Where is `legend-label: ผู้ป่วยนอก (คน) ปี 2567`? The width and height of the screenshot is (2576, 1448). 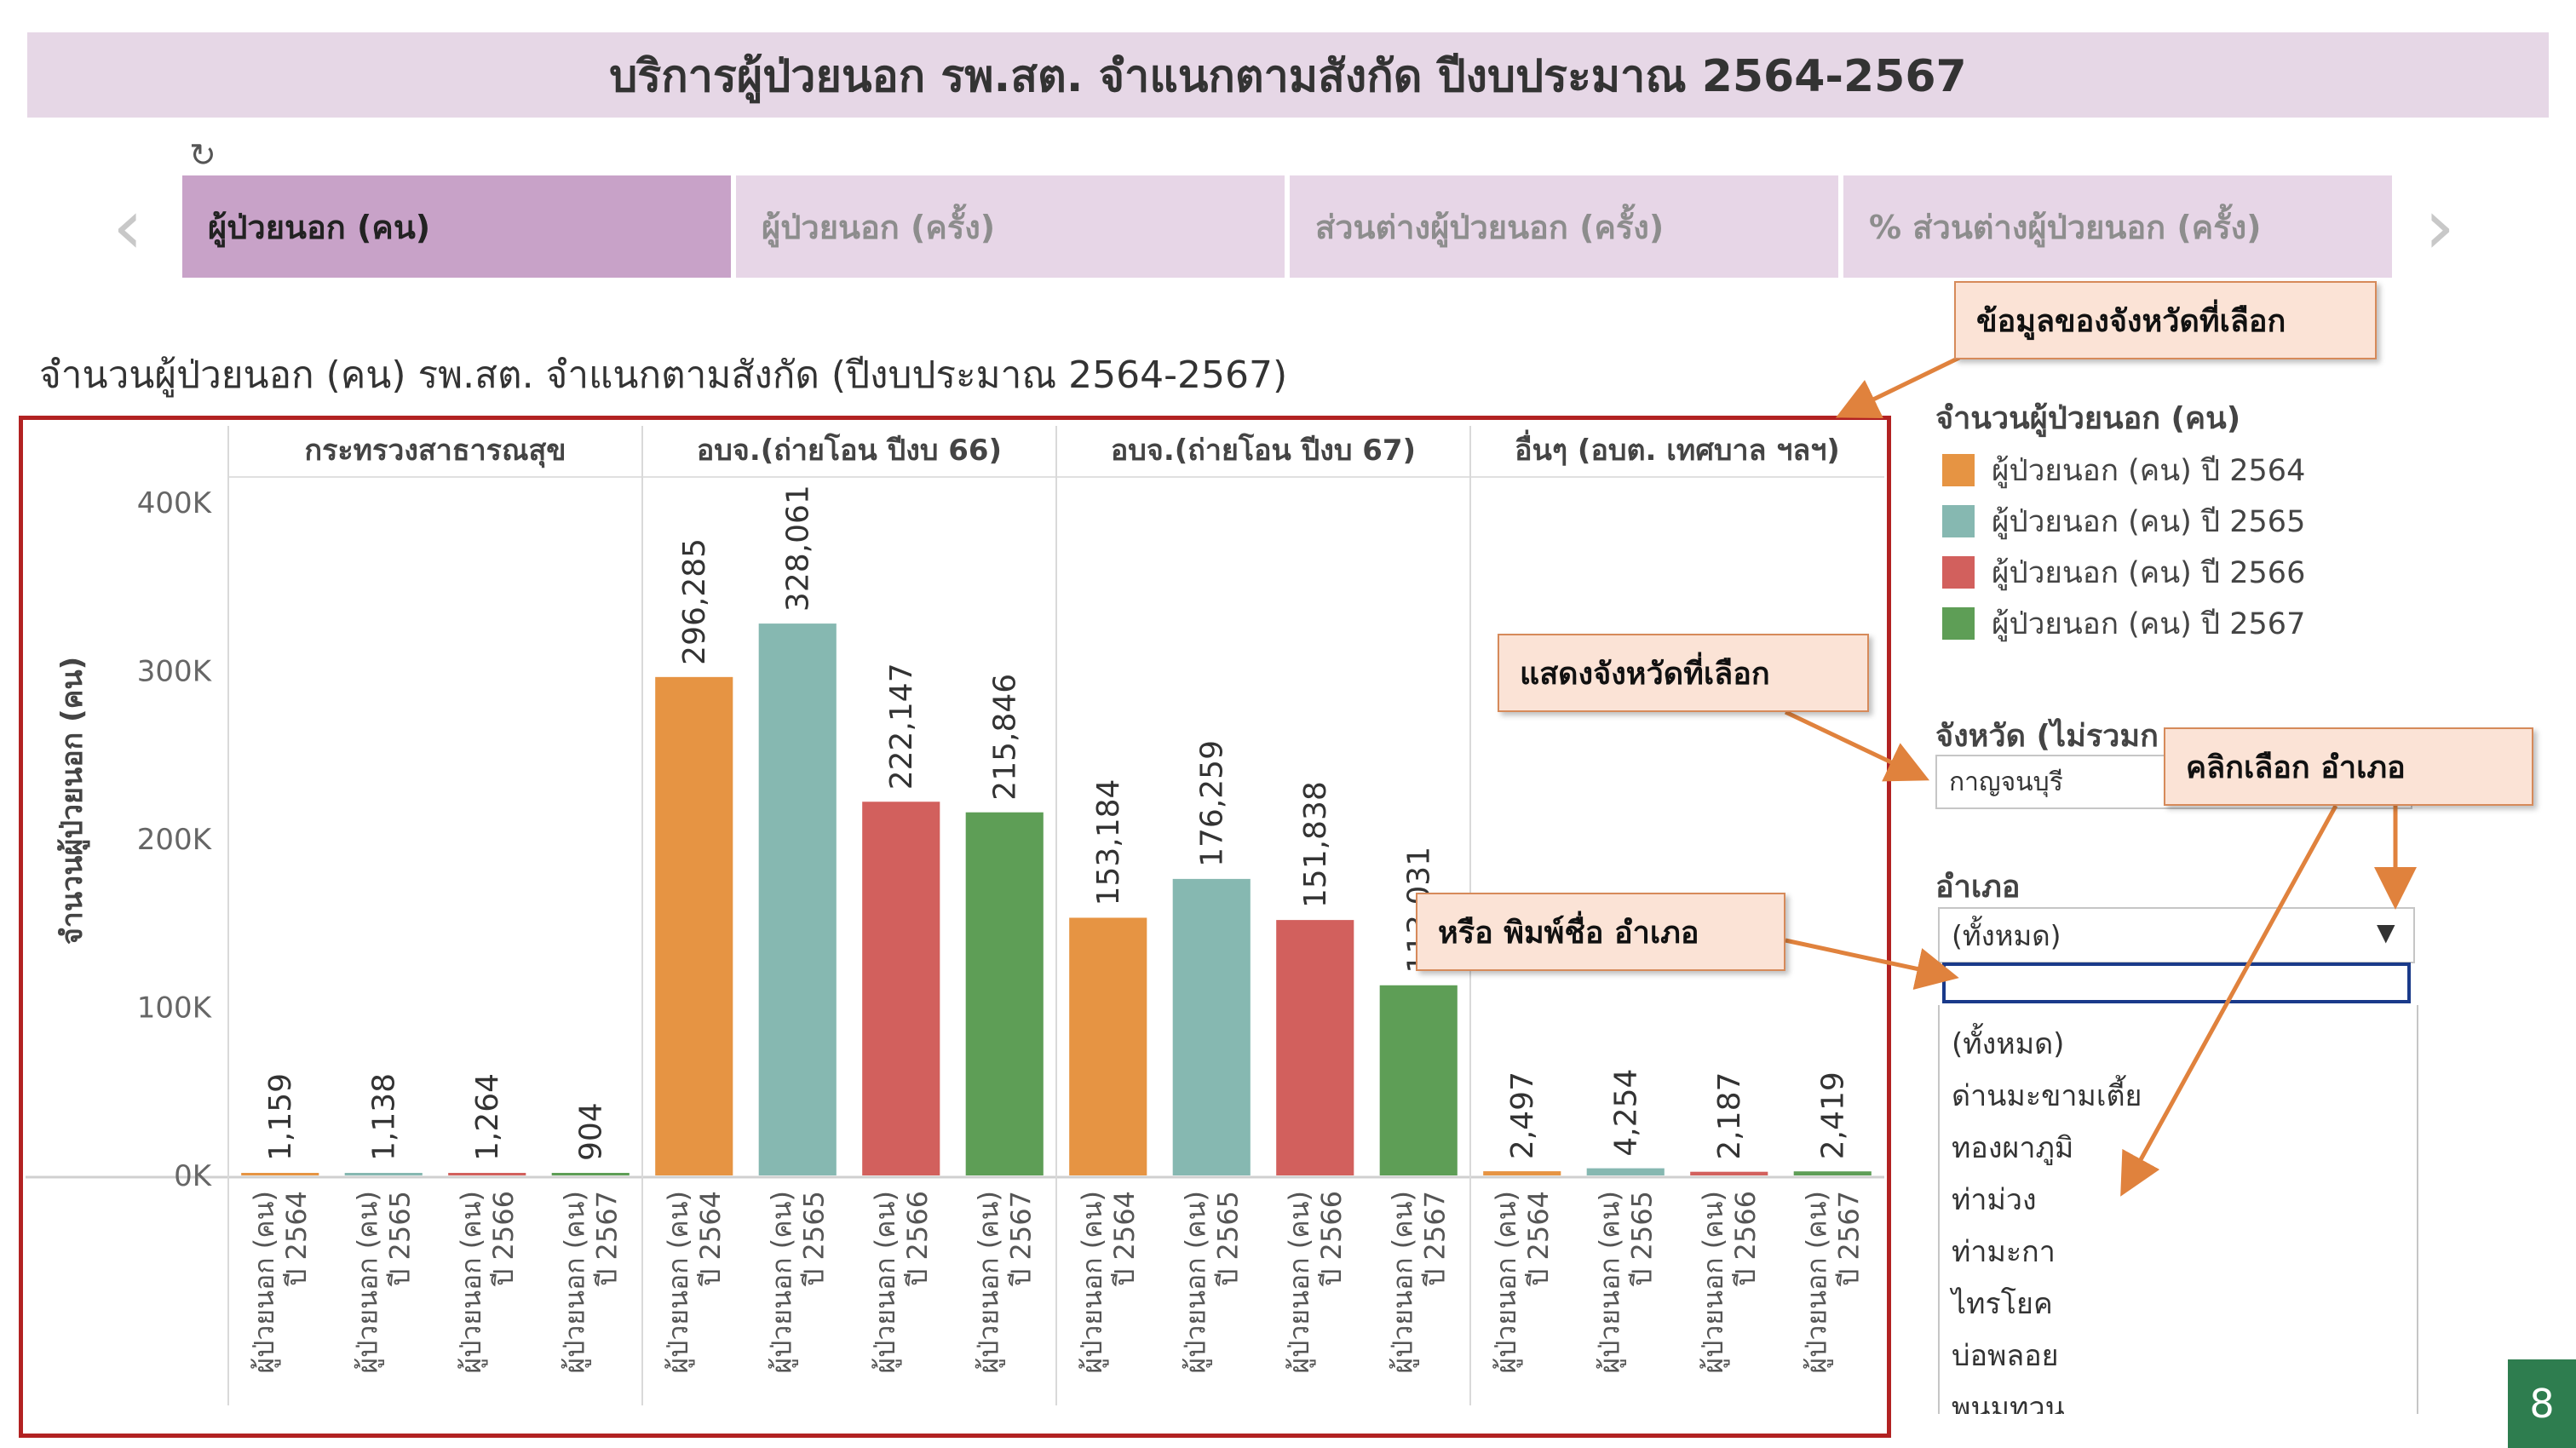 legend-label: ผู้ป่วยนอก (คน) ปี 2567 is located at coordinates (2149, 623).